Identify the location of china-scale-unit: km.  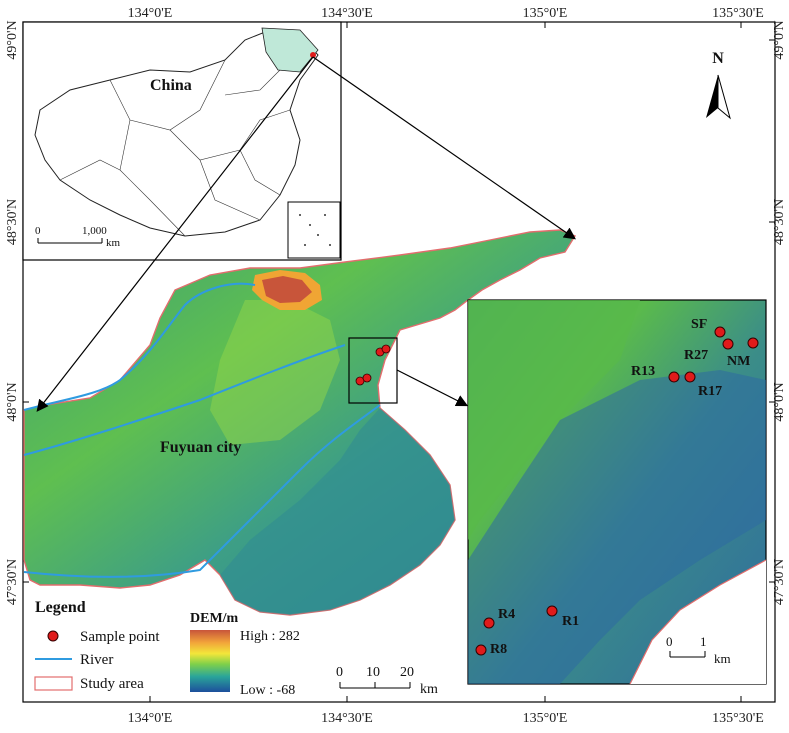
(113, 243).